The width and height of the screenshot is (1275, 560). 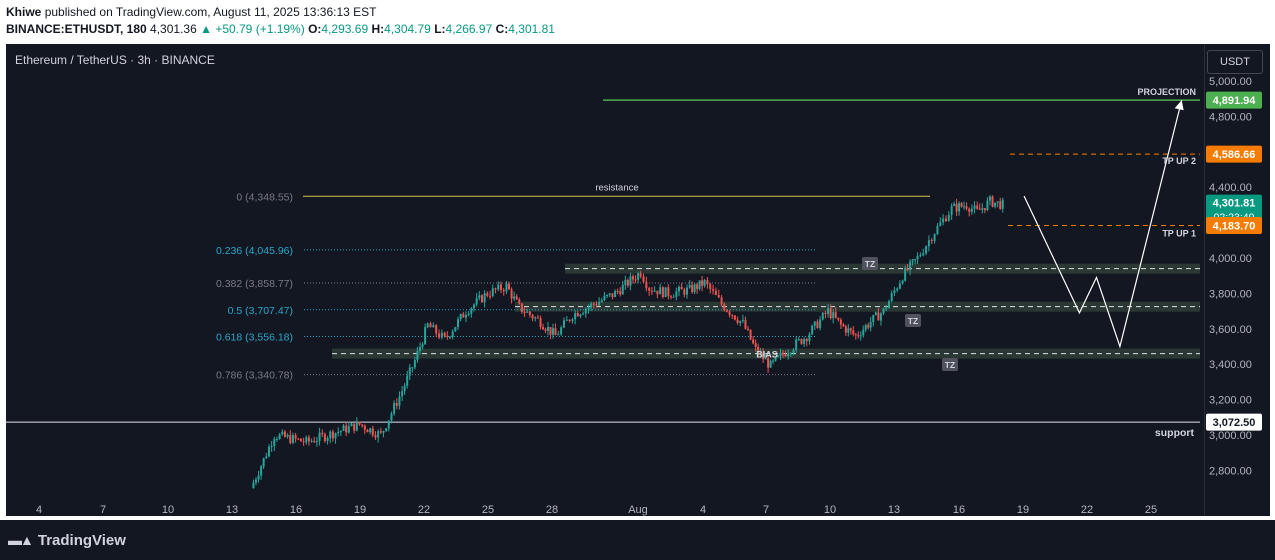 I want to click on fib-label-1: 0.236 (4,045.96), so click(x=254, y=251).